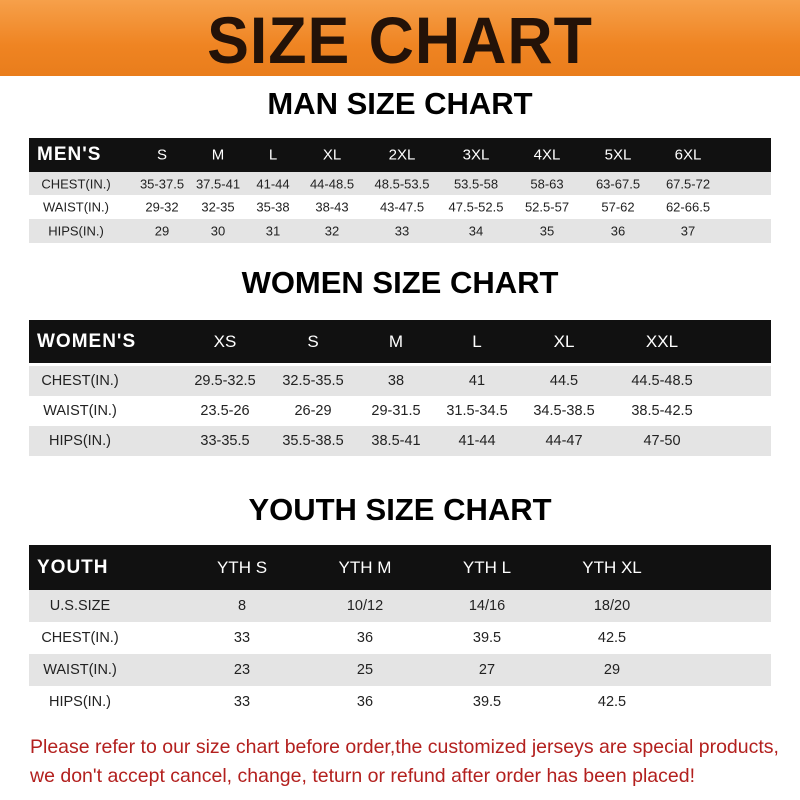 The width and height of the screenshot is (800, 800). Describe the element at coordinates (400, 670) in the screenshot. I see `table-row: WAIST(IN.) 23 25 27 29` at that location.